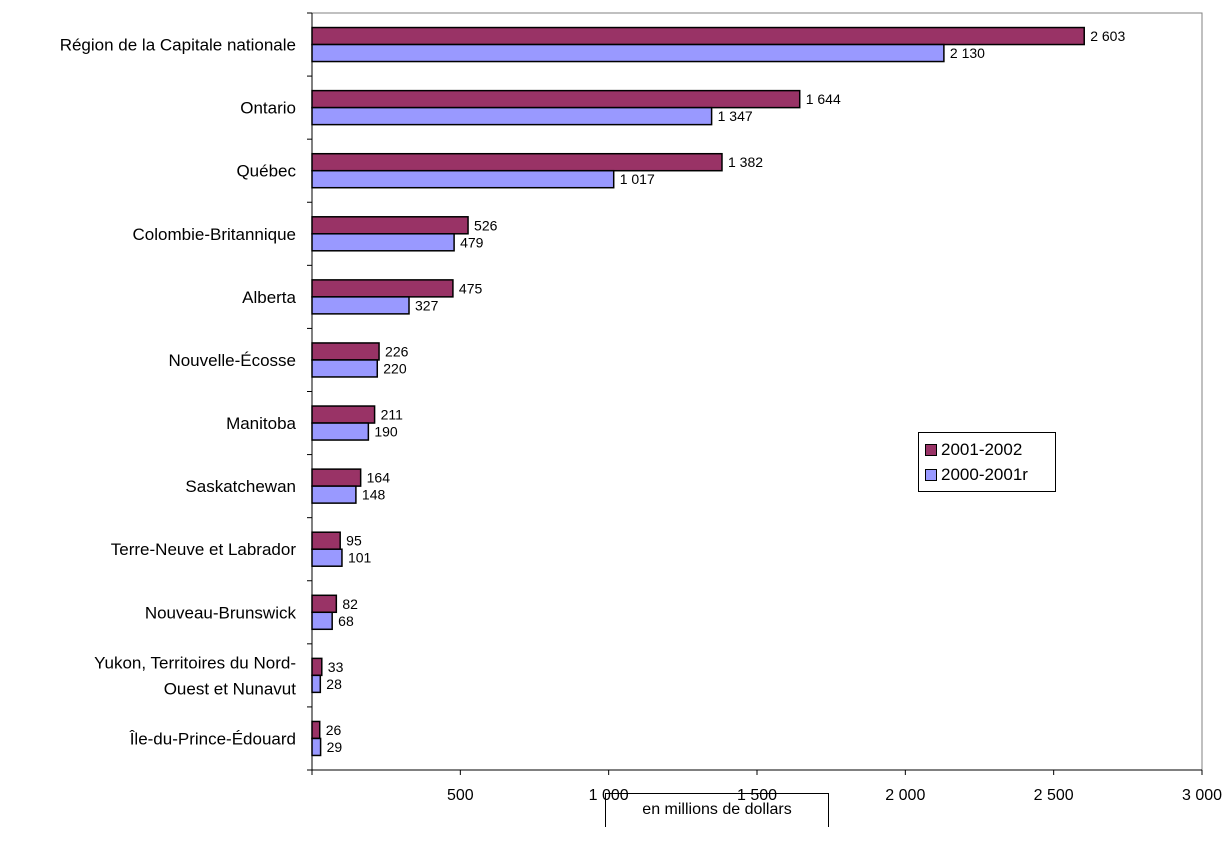 Image resolution: width=1230 pixels, height=857 pixels. I want to click on legend-label-series-1: 2001-2002, so click(982, 449).